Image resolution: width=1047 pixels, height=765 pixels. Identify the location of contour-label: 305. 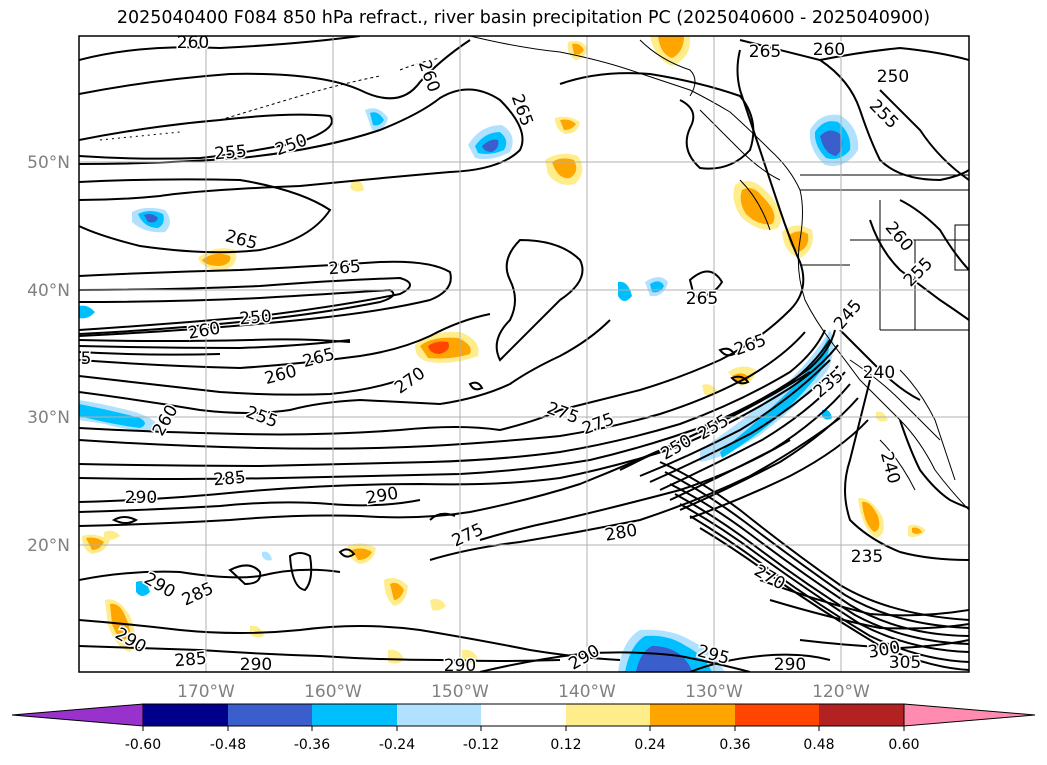
(905, 663).